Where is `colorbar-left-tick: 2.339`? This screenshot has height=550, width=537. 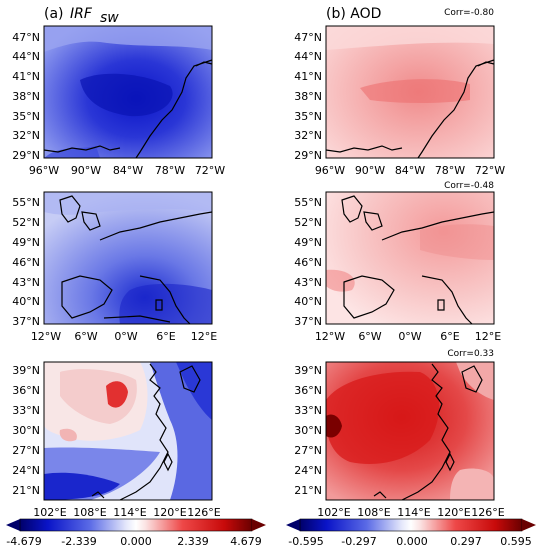
colorbar-left-tick: 2.339 is located at coordinates (193, 541).